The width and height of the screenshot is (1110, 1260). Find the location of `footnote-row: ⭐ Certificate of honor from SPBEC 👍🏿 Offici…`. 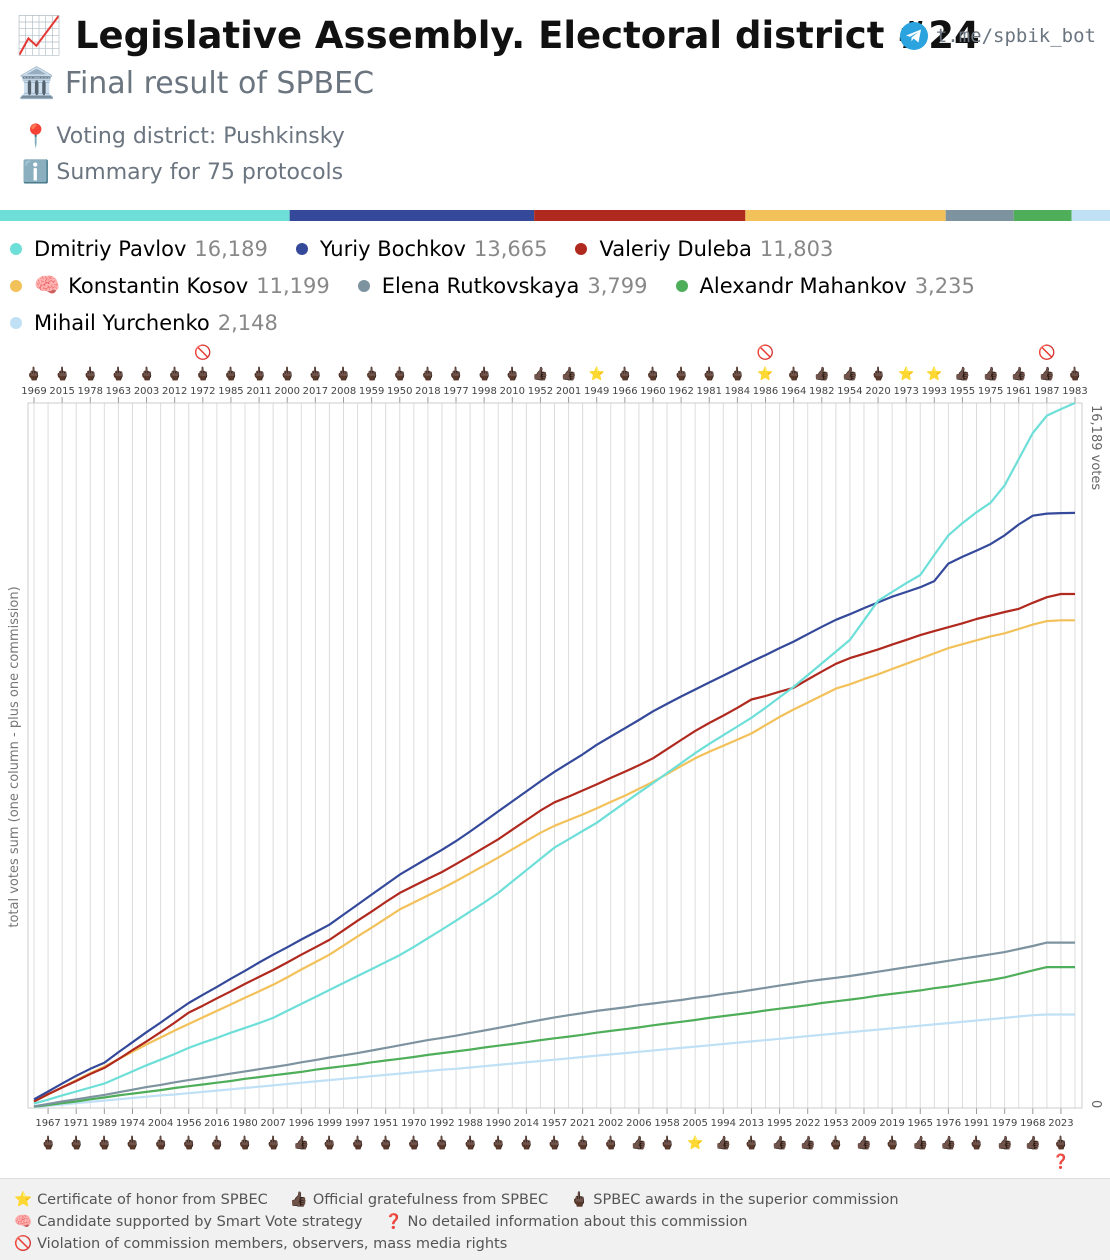

footnote-row: ⭐ Certificate of honor from SPBEC 👍🏿 Offici… is located at coordinates (562, 1200).